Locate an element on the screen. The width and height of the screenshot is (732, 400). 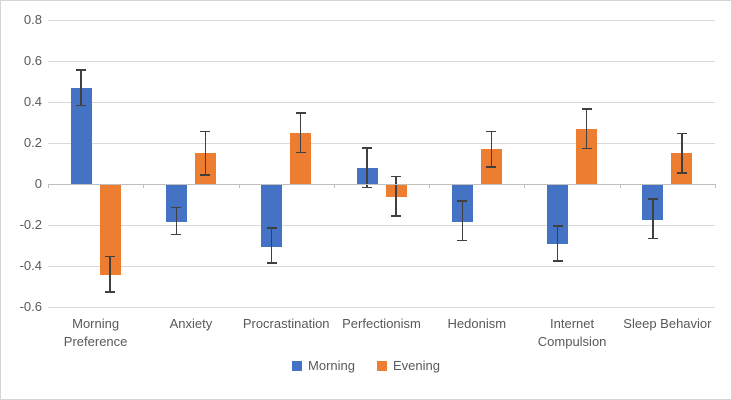
legend-label-evening: Evening is located at coordinates (416, 365).